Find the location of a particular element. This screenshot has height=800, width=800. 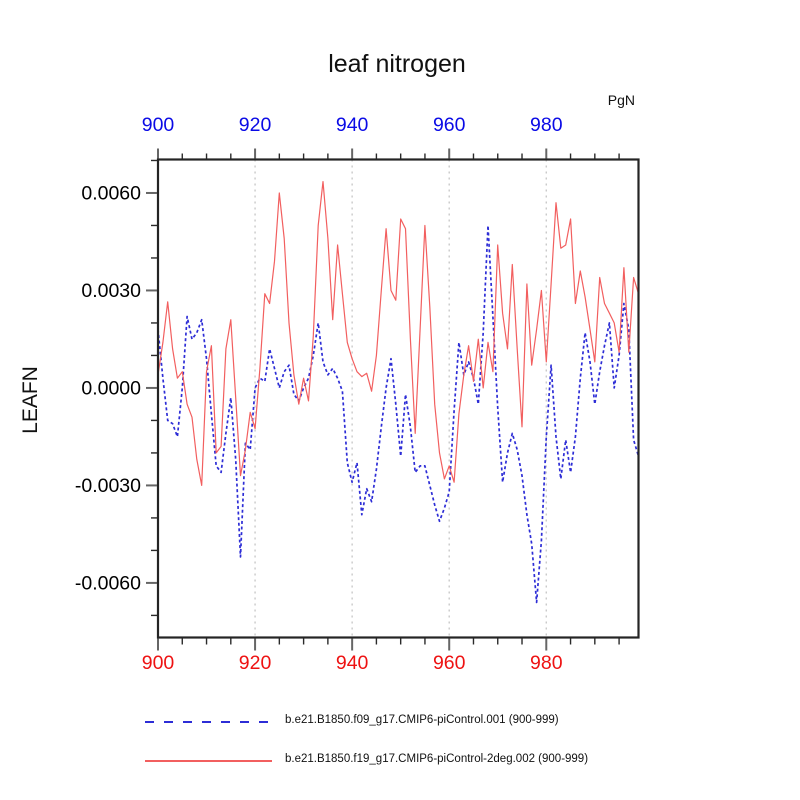

units-label: PgN is located at coordinates (621, 100).